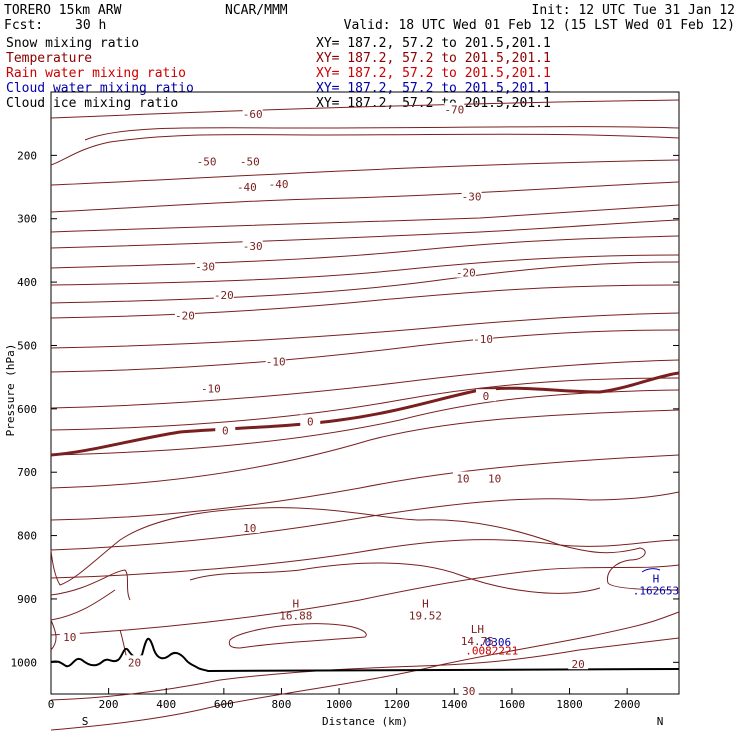  I want to click on init-time: Init: 12 UTC Tue 31 Jan 12, so click(634, 10).